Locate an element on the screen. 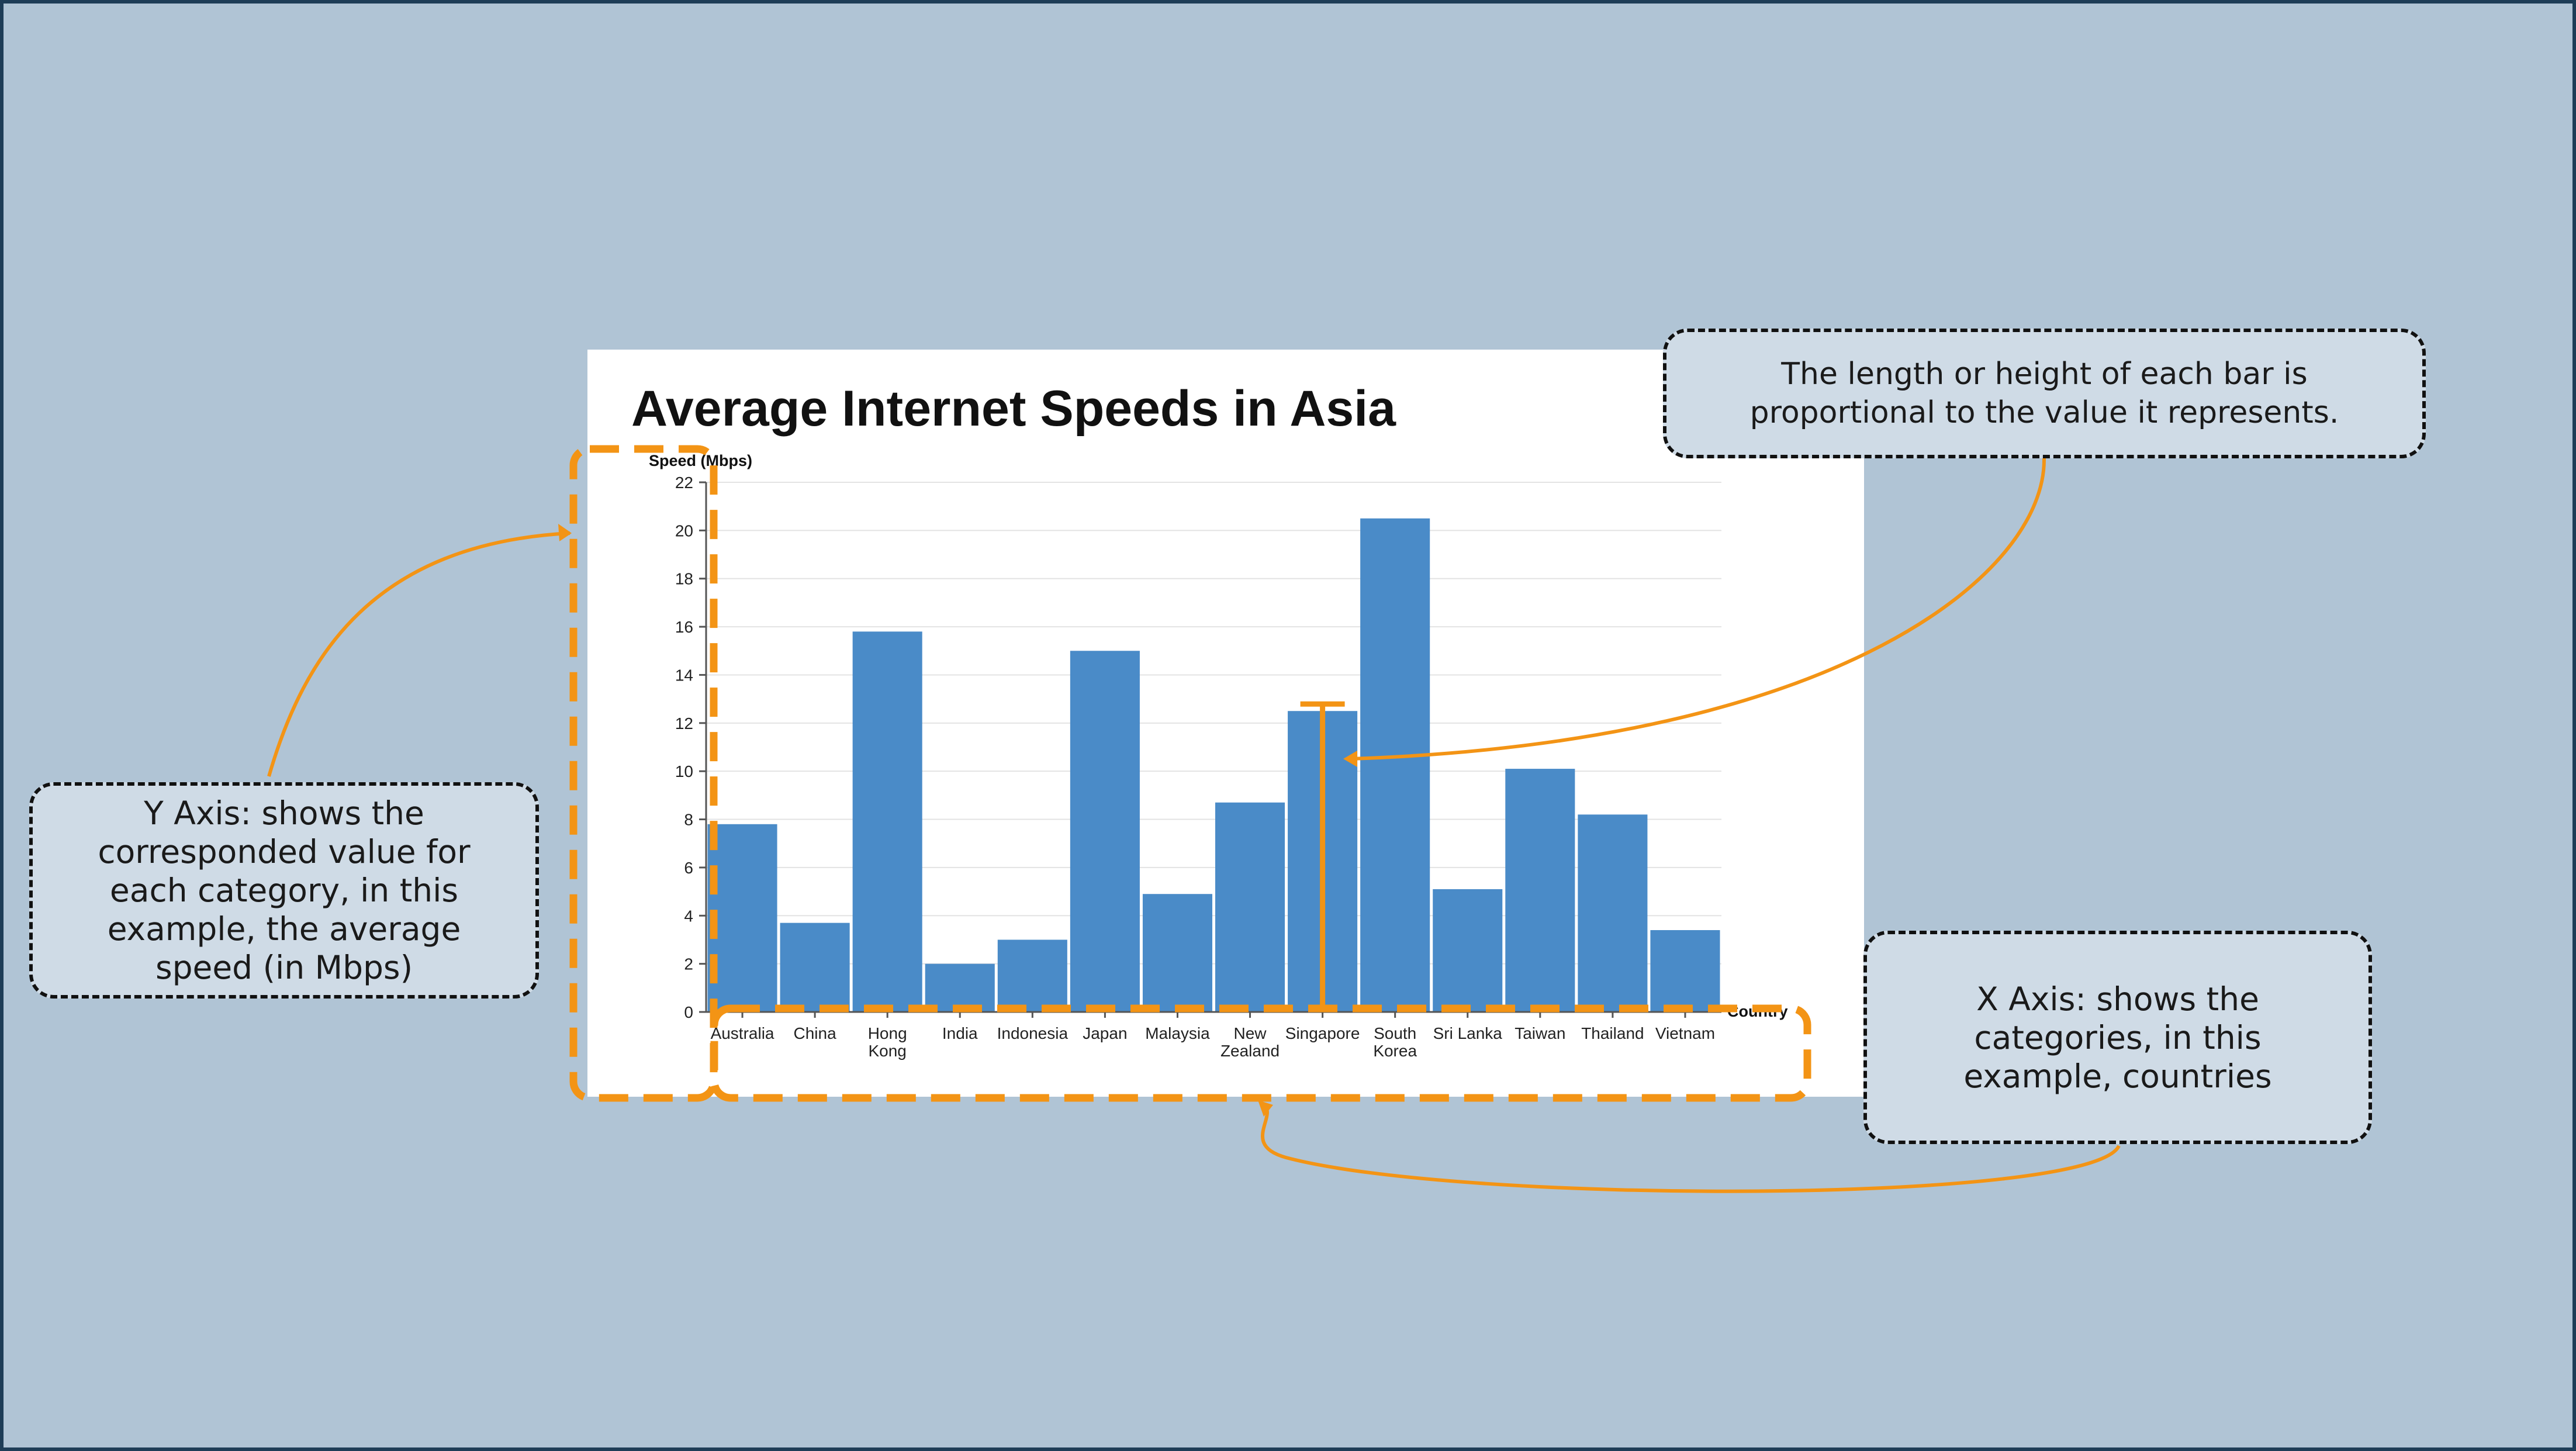 This screenshot has height=1451, width=2576. bar-height-marker is located at coordinates (1322, 856).